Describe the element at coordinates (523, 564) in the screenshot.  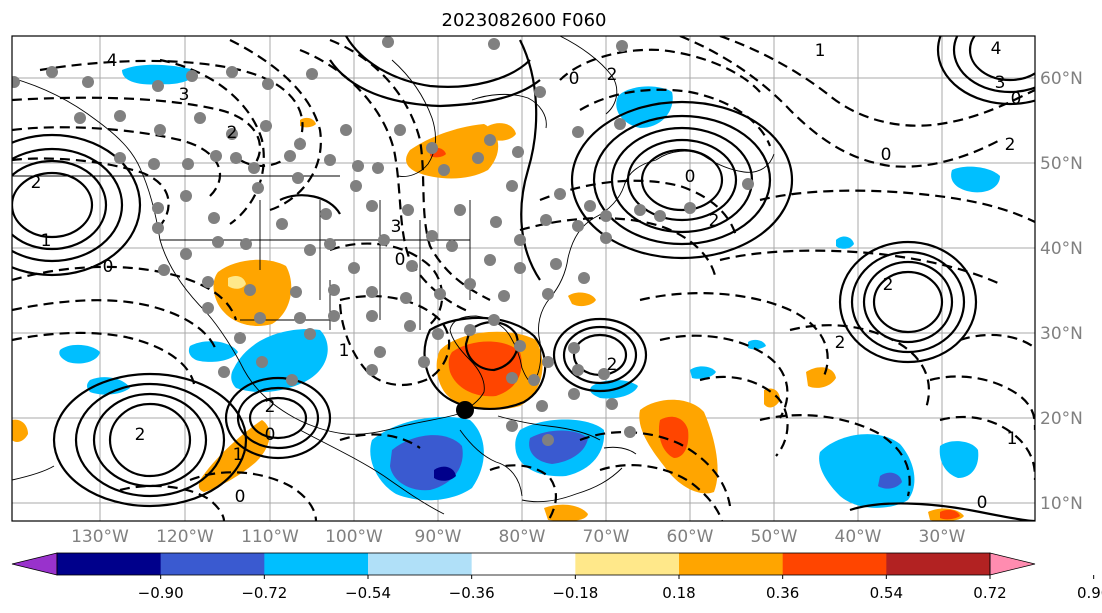
I see `colorbar` at that location.